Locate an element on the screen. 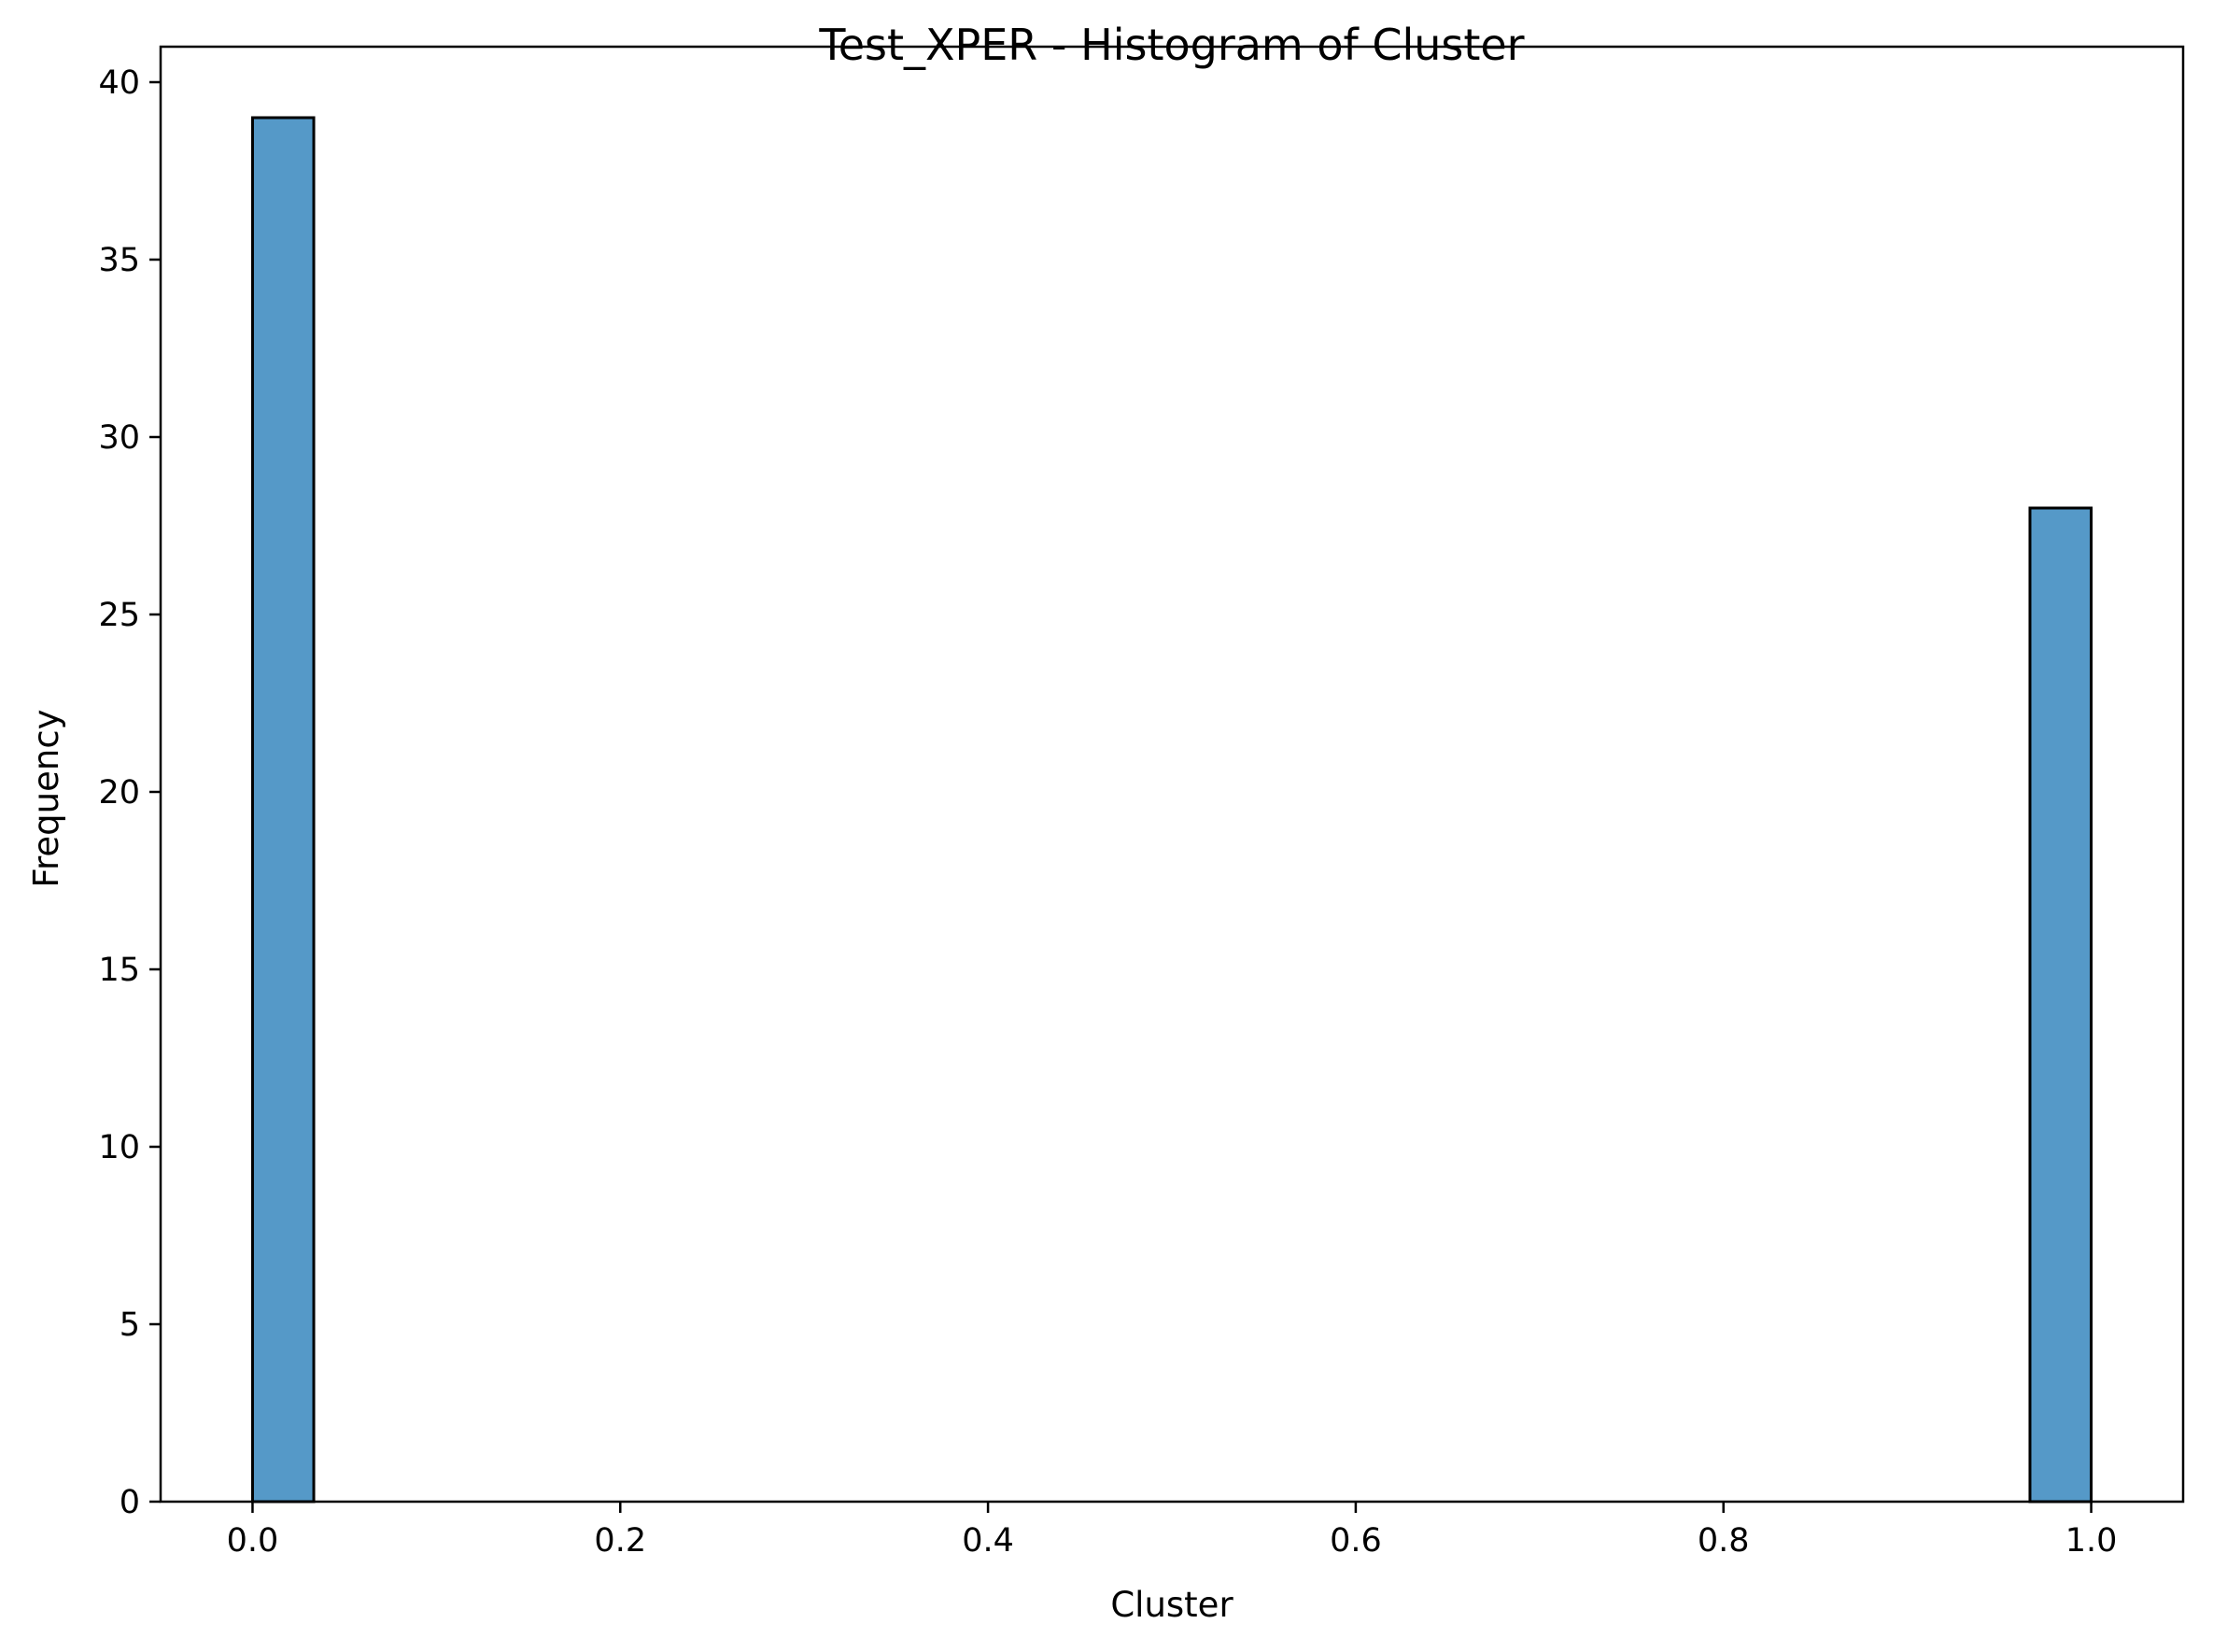  chart-title: Test_XPER - Histogram of Cluster is located at coordinates (1171, 45).